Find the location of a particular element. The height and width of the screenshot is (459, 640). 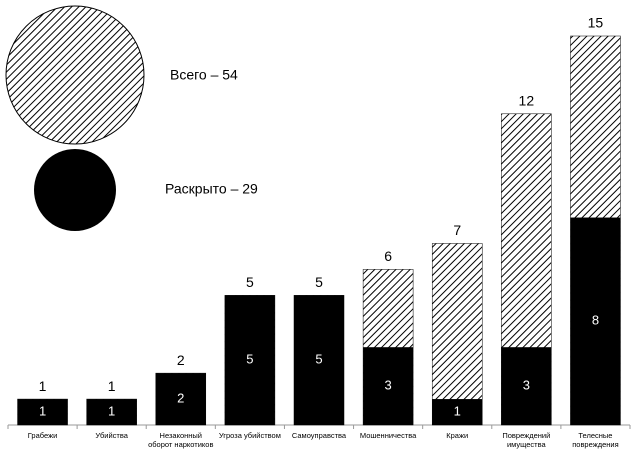

x-tick-label: Самоуправства is located at coordinates (319, 435).